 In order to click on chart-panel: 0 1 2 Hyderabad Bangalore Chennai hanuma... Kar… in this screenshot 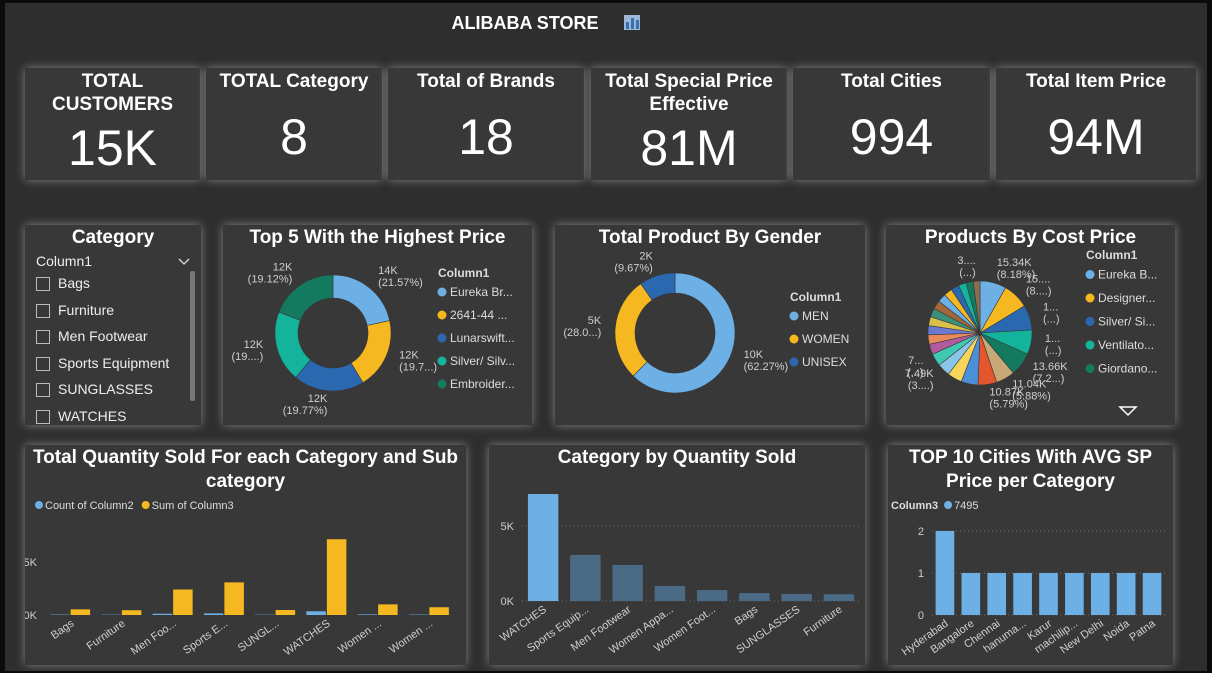, I will do `click(1030, 555)`.